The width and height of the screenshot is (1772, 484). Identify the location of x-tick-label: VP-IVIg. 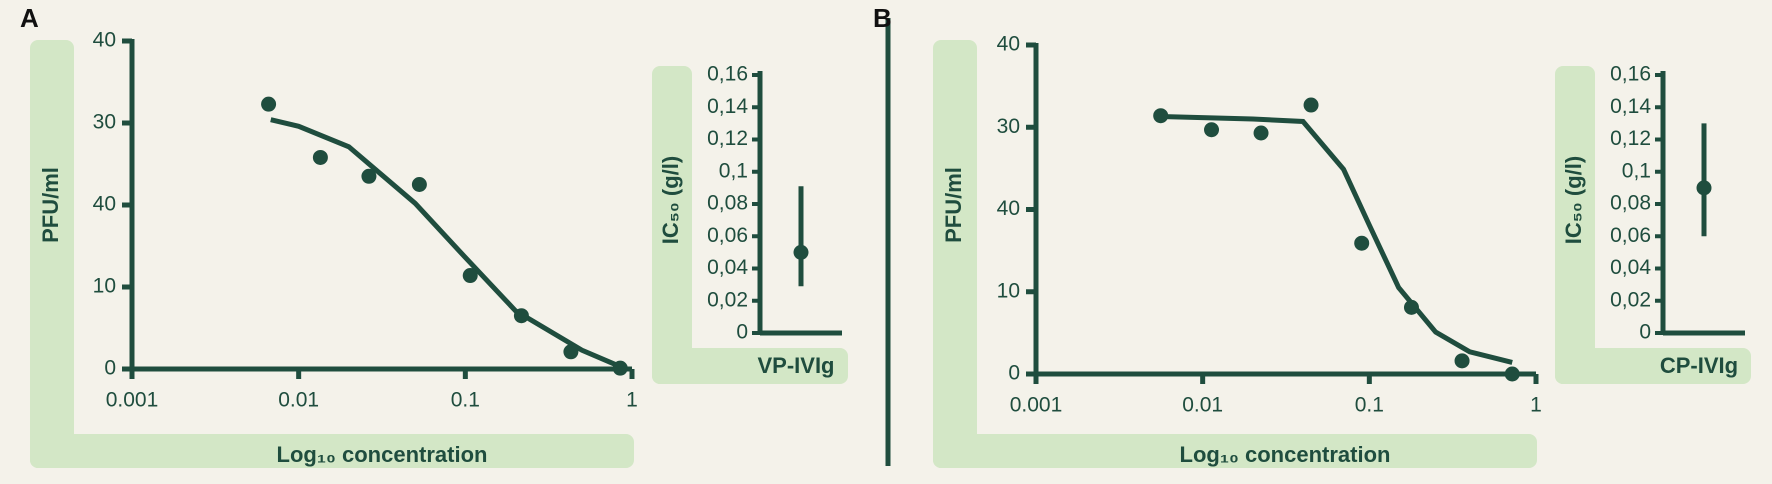
(795, 365).